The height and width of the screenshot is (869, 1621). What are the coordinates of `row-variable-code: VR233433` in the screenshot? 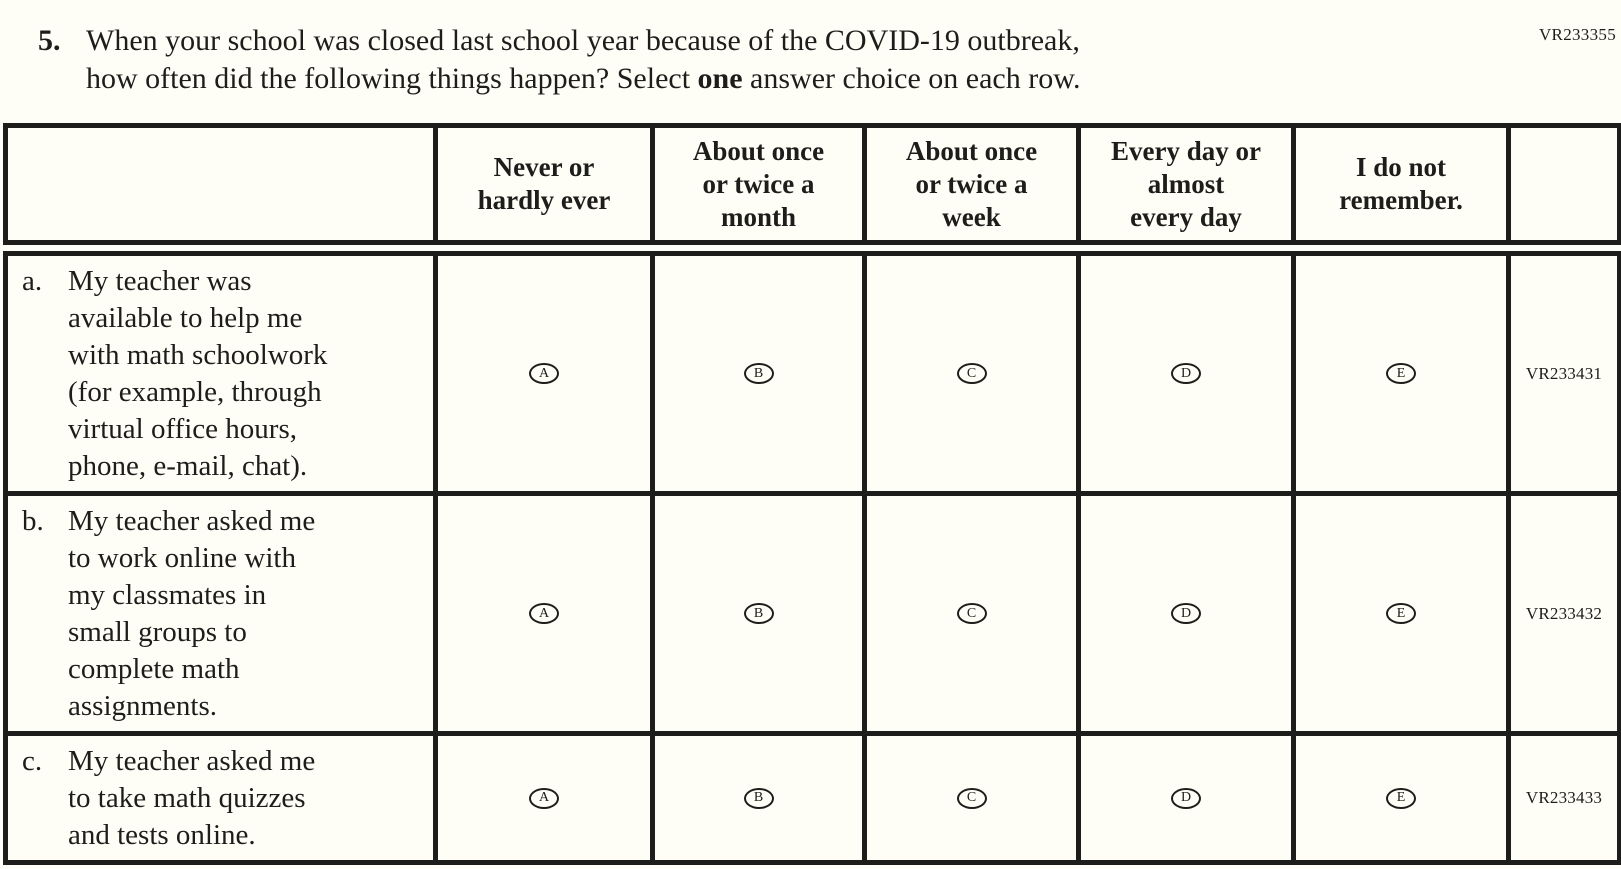 It's located at (1563, 798).